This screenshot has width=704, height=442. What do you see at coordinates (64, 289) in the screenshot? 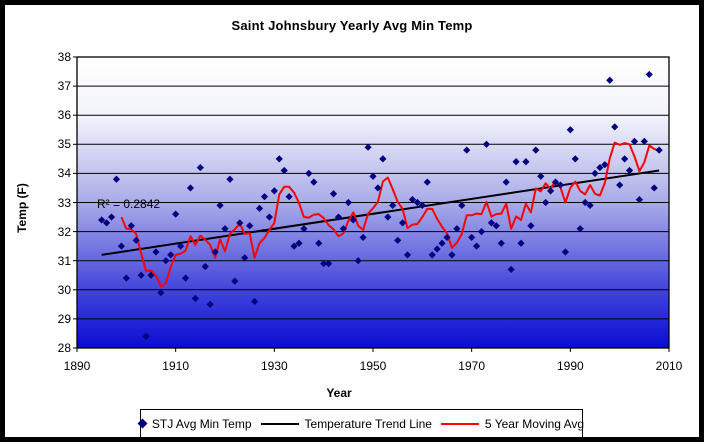
I see `y-tick-label-30: 30` at bounding box center [64, 289].